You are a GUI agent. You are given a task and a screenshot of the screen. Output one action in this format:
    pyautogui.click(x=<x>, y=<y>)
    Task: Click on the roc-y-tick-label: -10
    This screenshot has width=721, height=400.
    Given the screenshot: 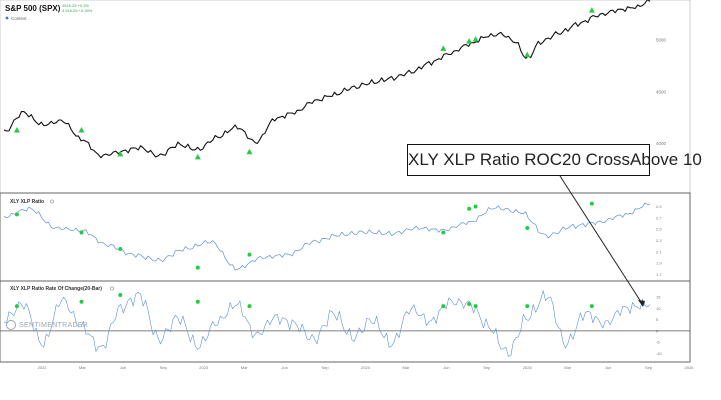 What is the action you would take?
    pyautogui.click(x=659, y=353)
    